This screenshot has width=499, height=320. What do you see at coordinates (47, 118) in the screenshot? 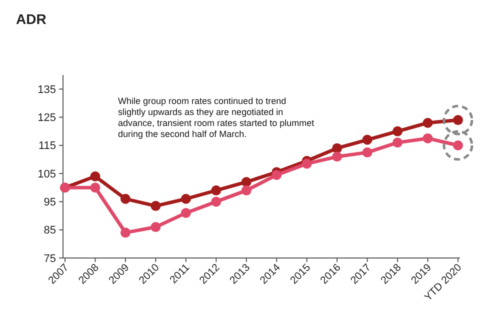
I see `y-tick-label: 125` at bounding box center [47, 118].